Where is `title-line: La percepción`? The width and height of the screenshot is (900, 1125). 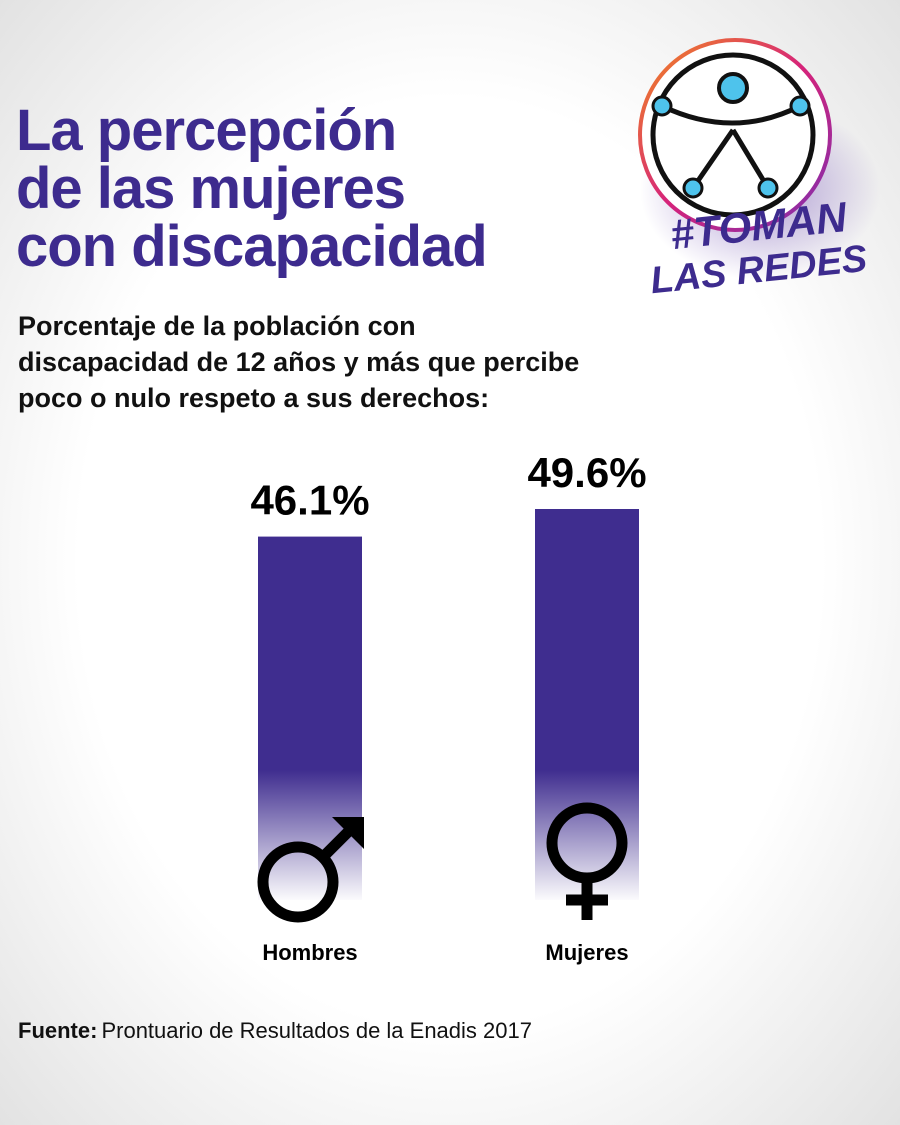
title-line: La percepción is located at coordinates (206, 130).